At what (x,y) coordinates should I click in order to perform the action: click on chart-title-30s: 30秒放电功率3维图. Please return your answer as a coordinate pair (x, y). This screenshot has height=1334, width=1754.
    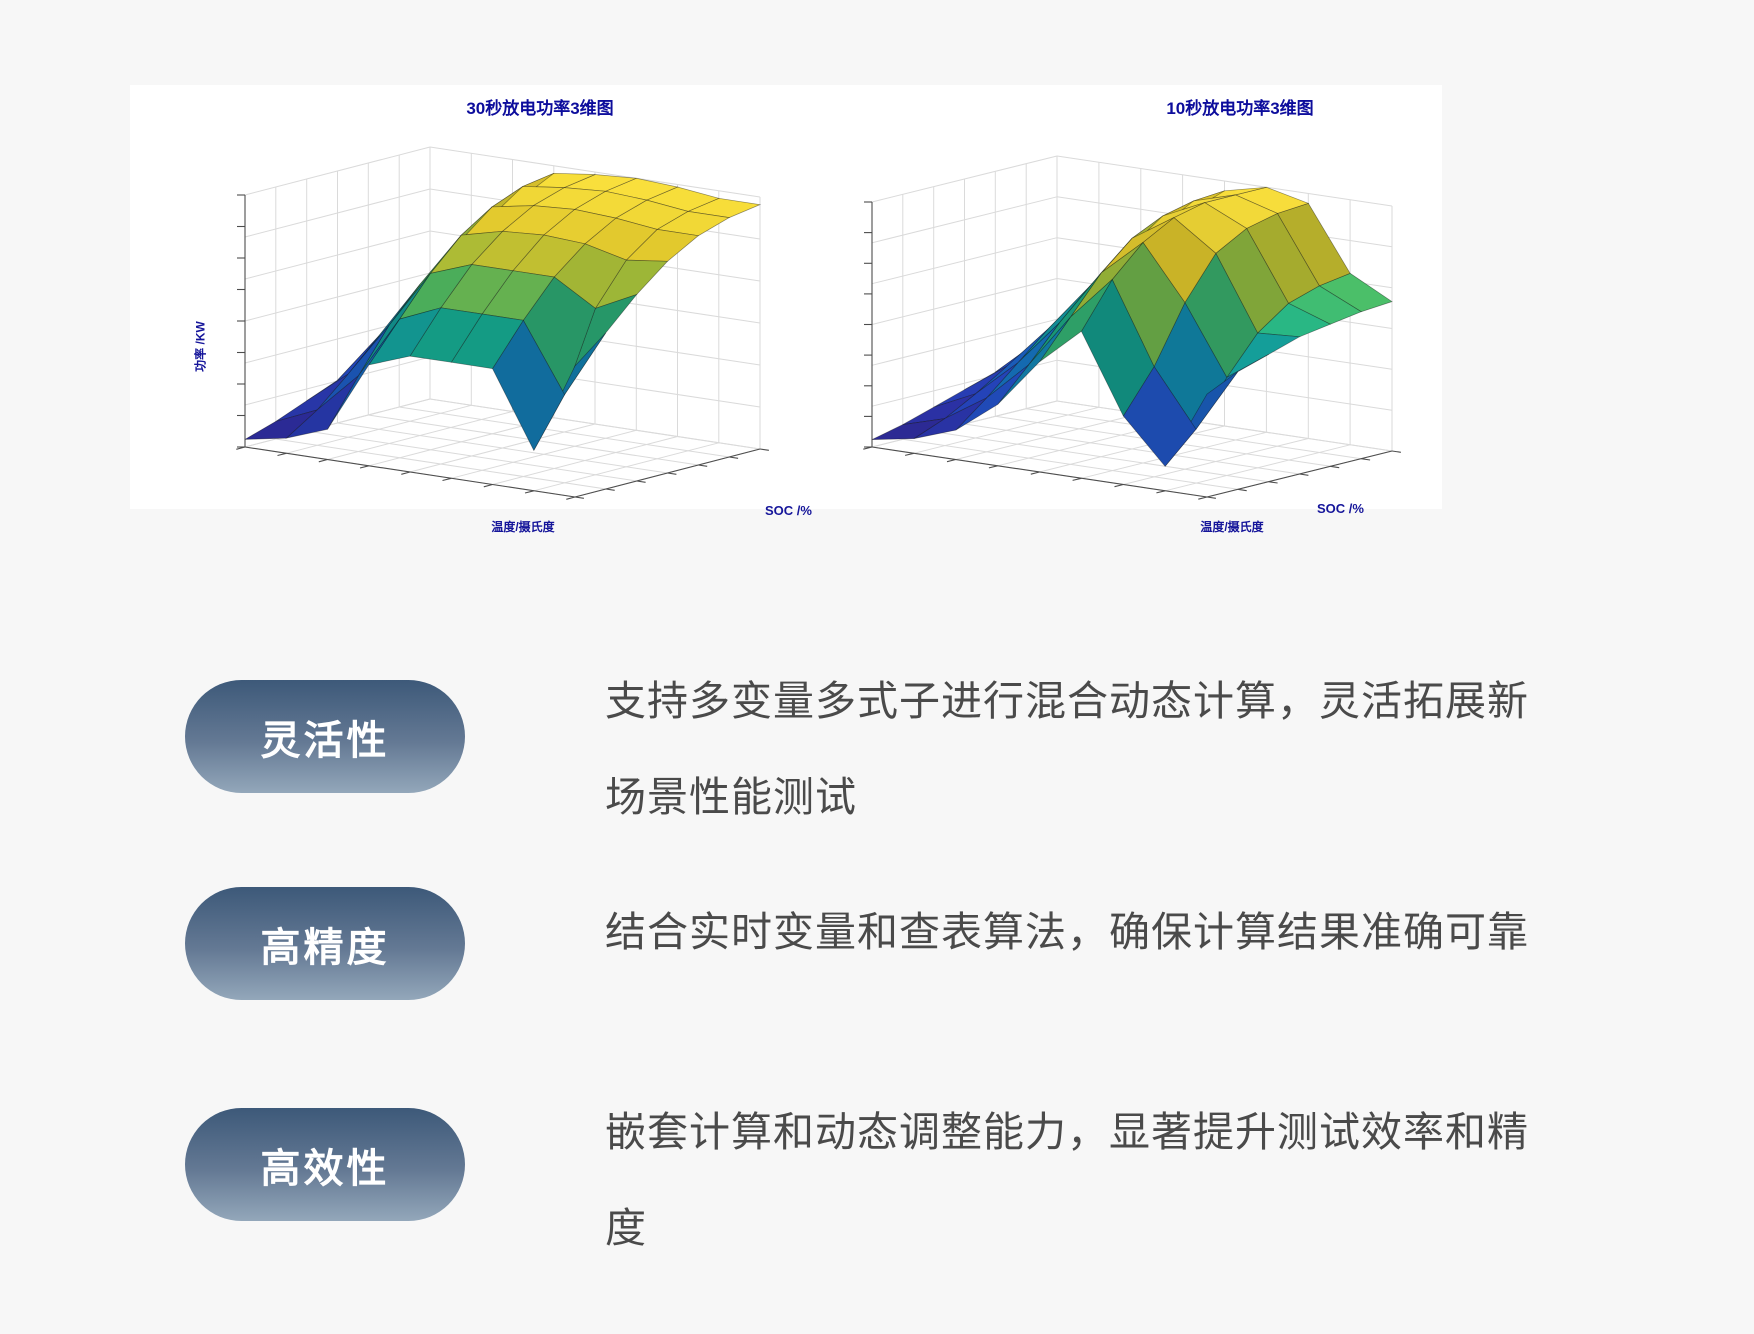
    Looking at the image, I should click on (540, 108).